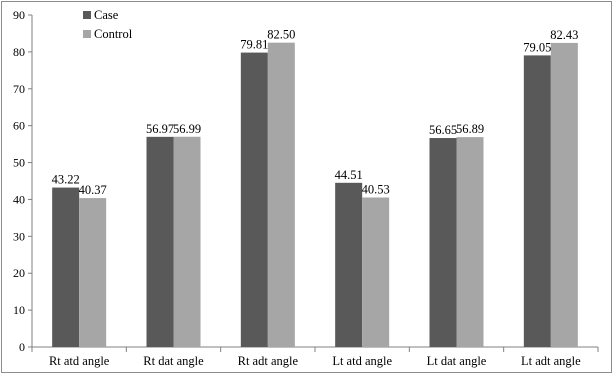  What do you see at coordinates (19, 52) in the screenshot?
I see `y-tick-label: 80` at bounding box center [19, 52].